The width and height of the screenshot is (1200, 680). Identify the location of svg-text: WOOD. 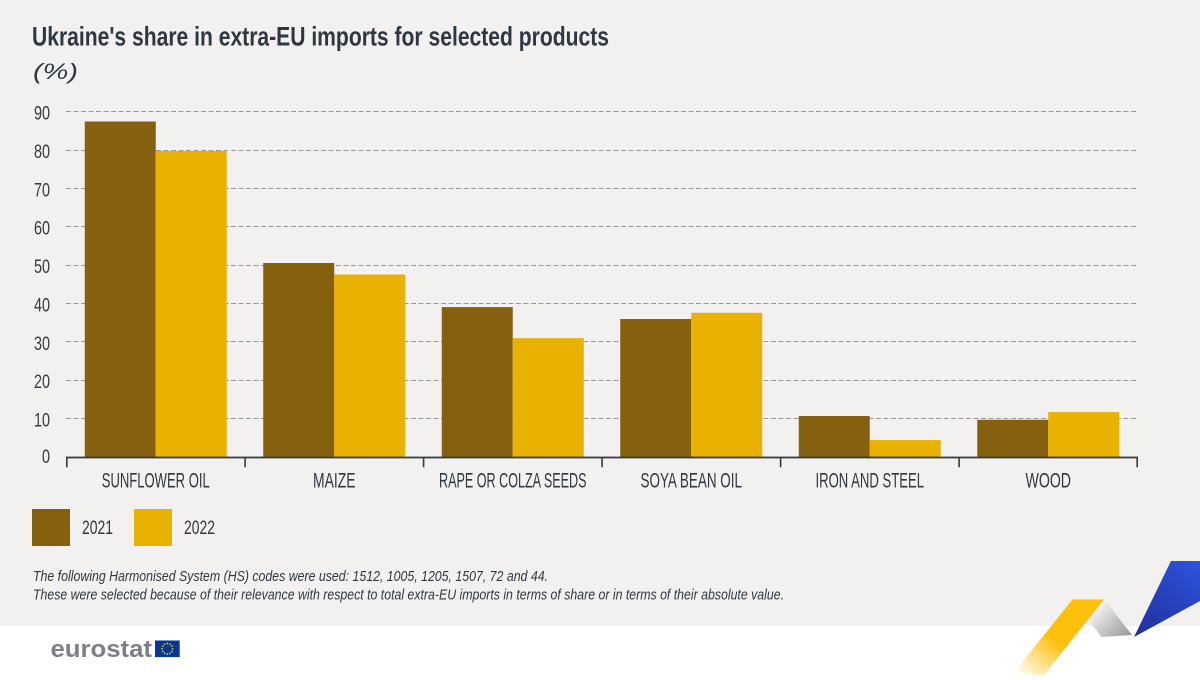
(1049, 481).